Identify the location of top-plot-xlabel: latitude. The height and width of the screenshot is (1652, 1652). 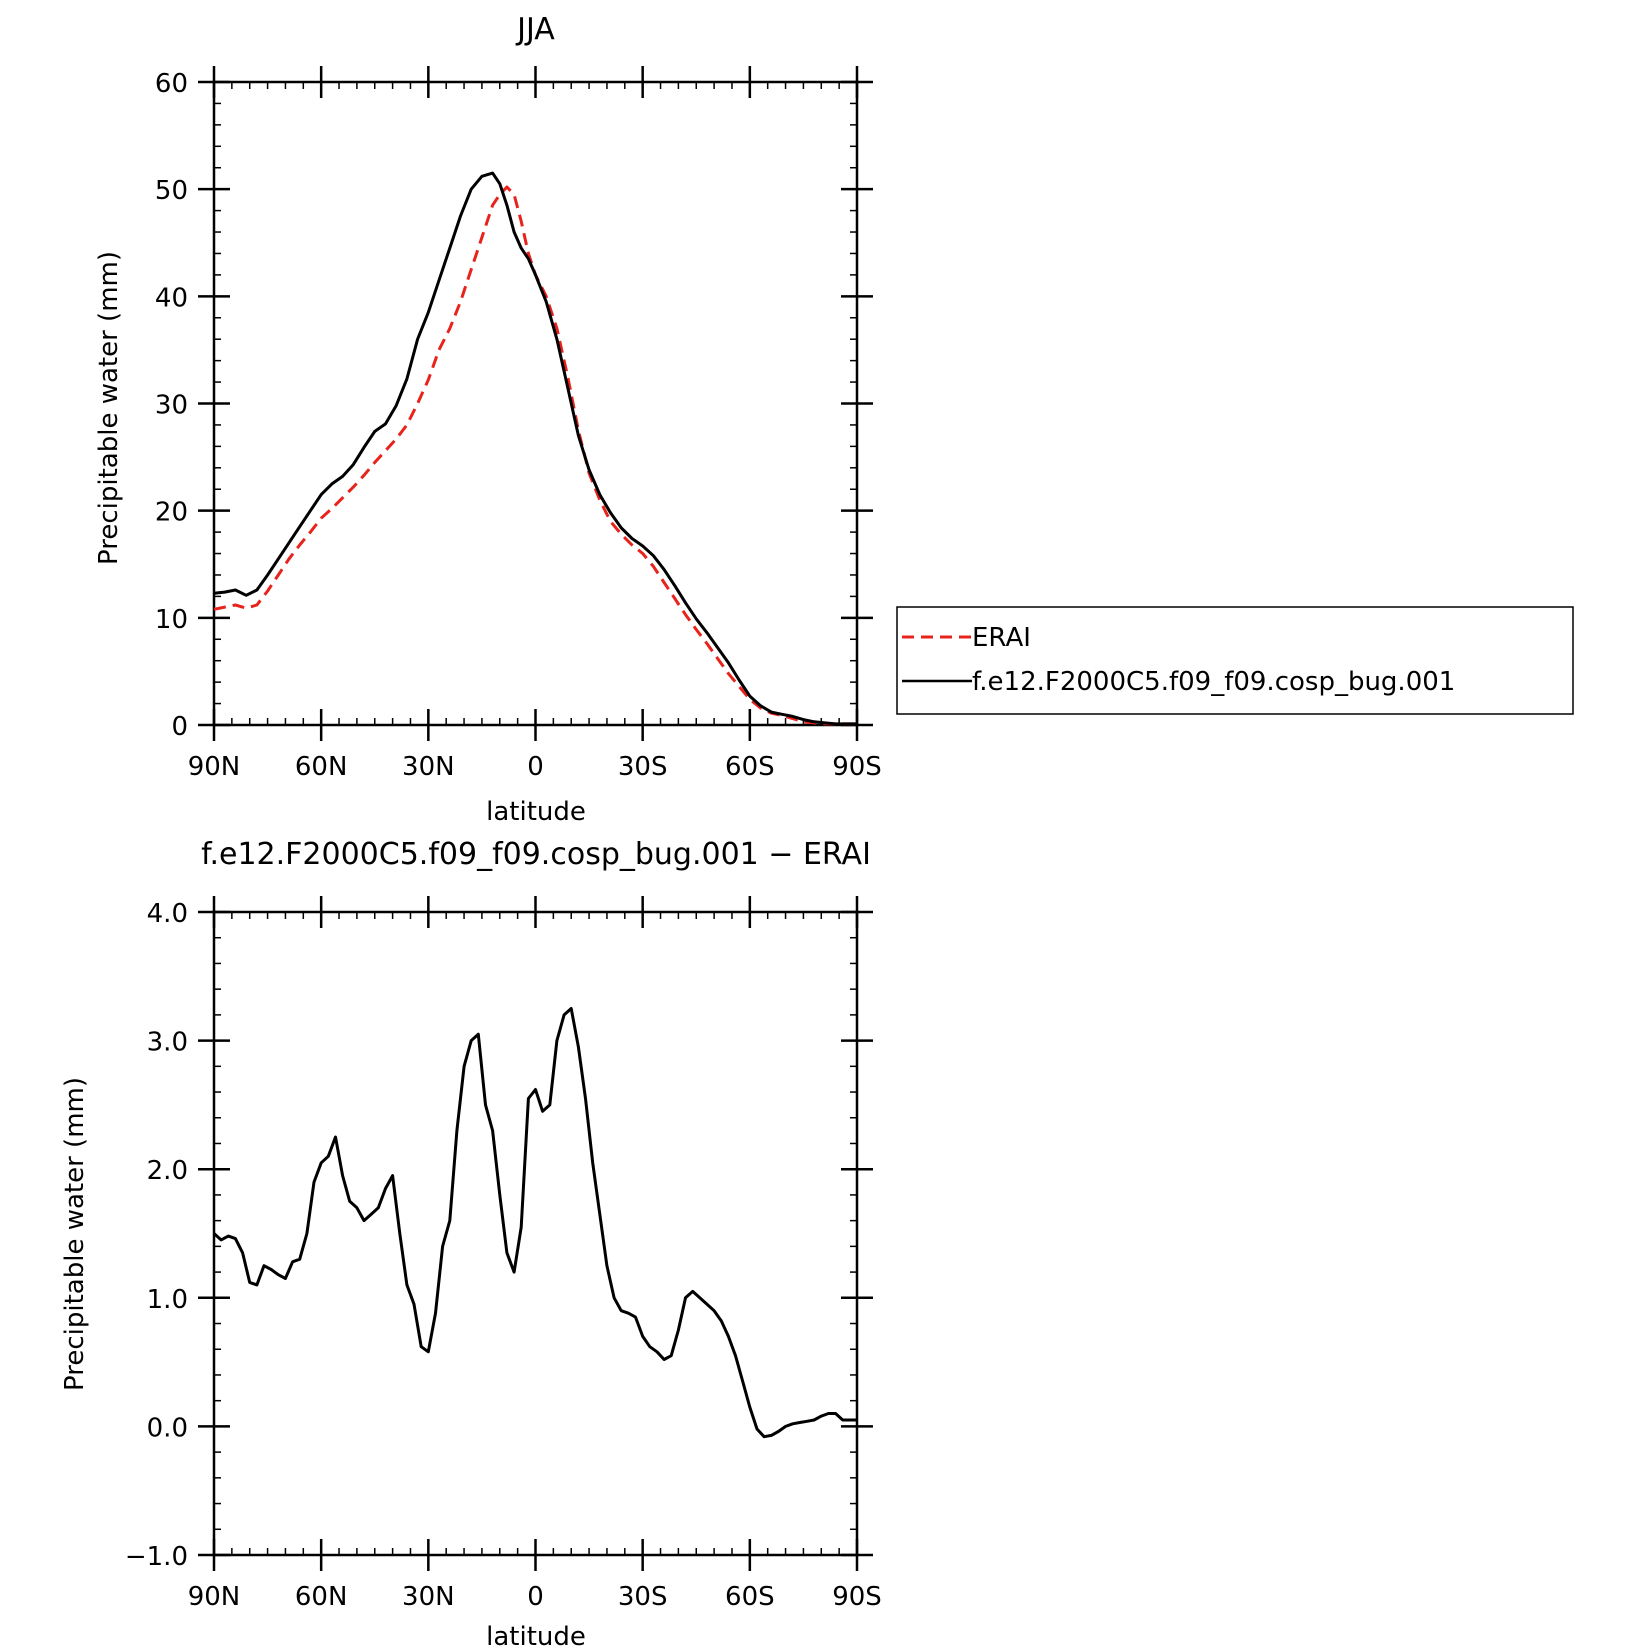
(536, 812).